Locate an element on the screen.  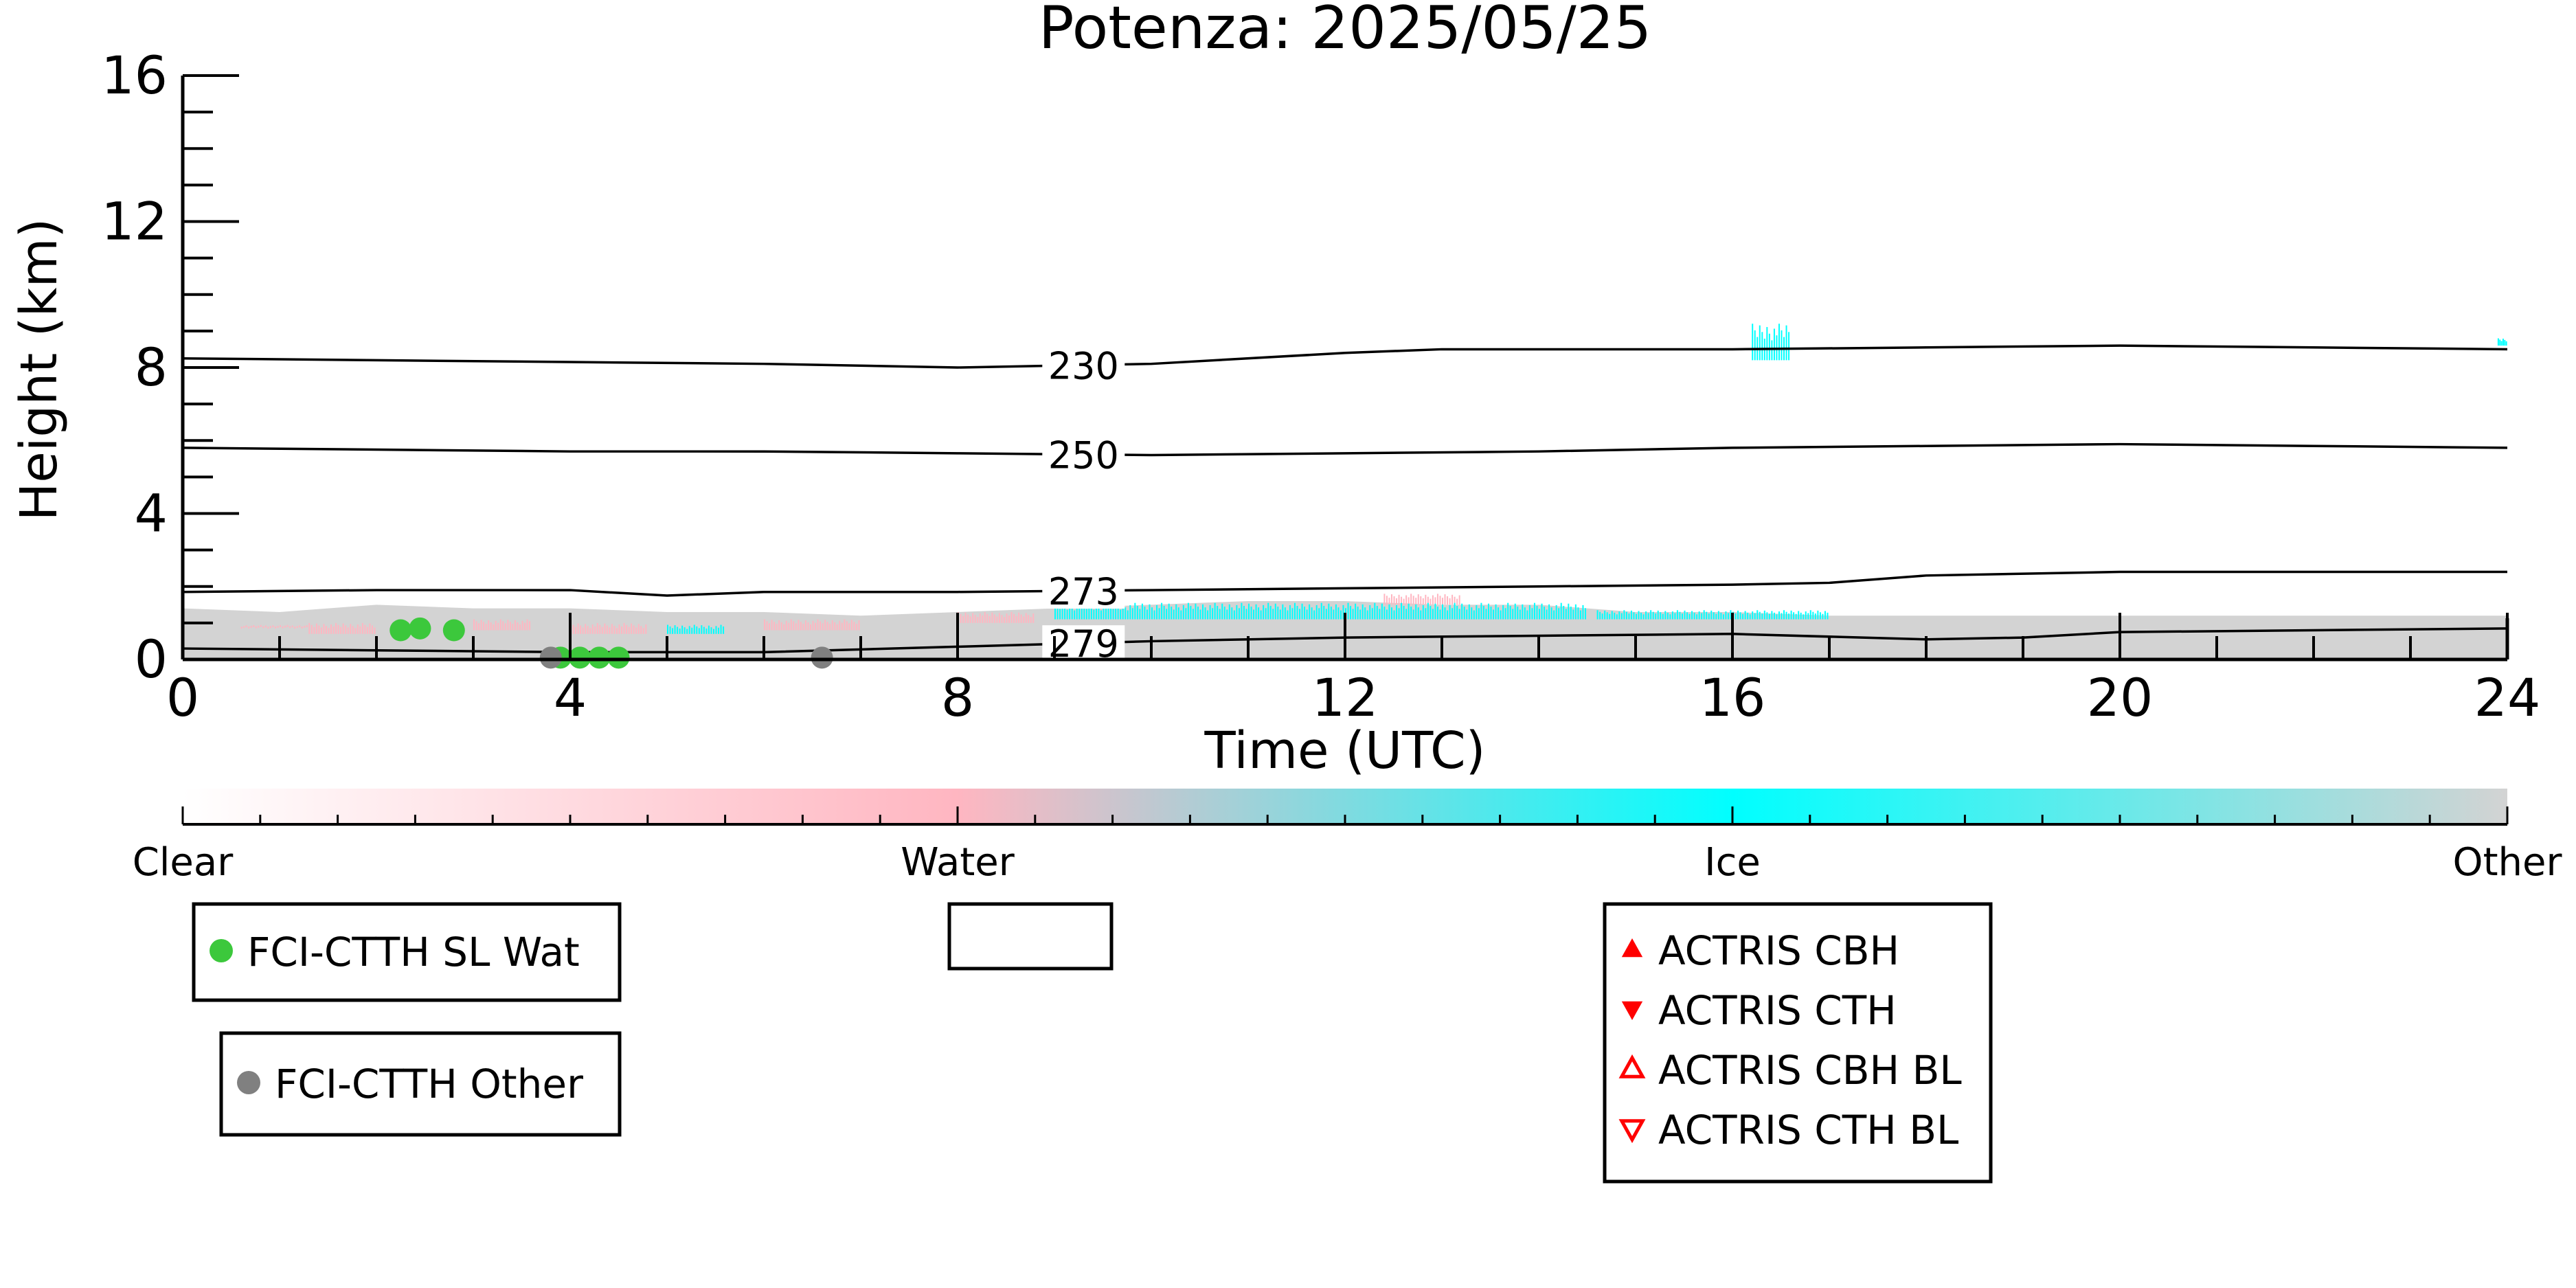
x-tick-label: 0 is located at coordinates (182, 697).